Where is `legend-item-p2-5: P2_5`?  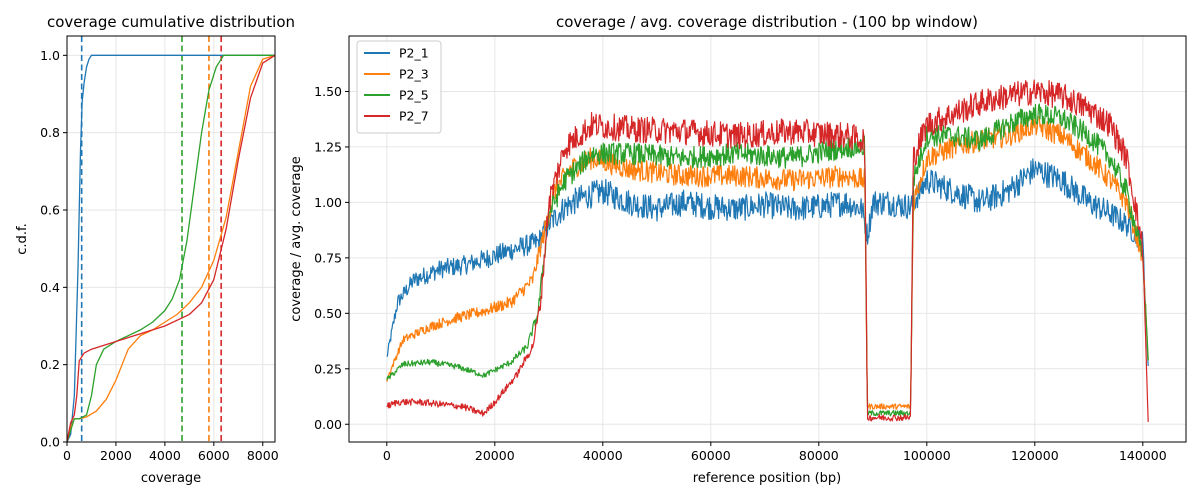 legend-item-p2-5: P2_5 is located at coordinates (396, 95).